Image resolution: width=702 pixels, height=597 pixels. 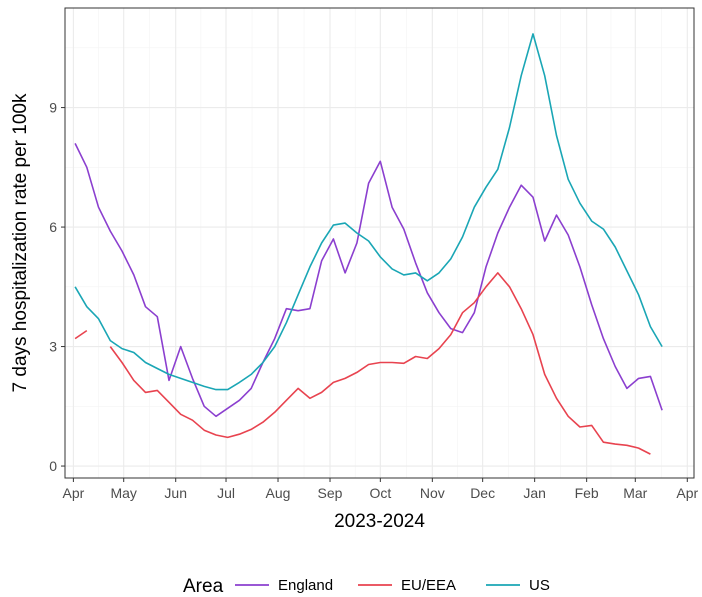 I want to click on x-tick-label: Jul, so click(x=226, y=493).